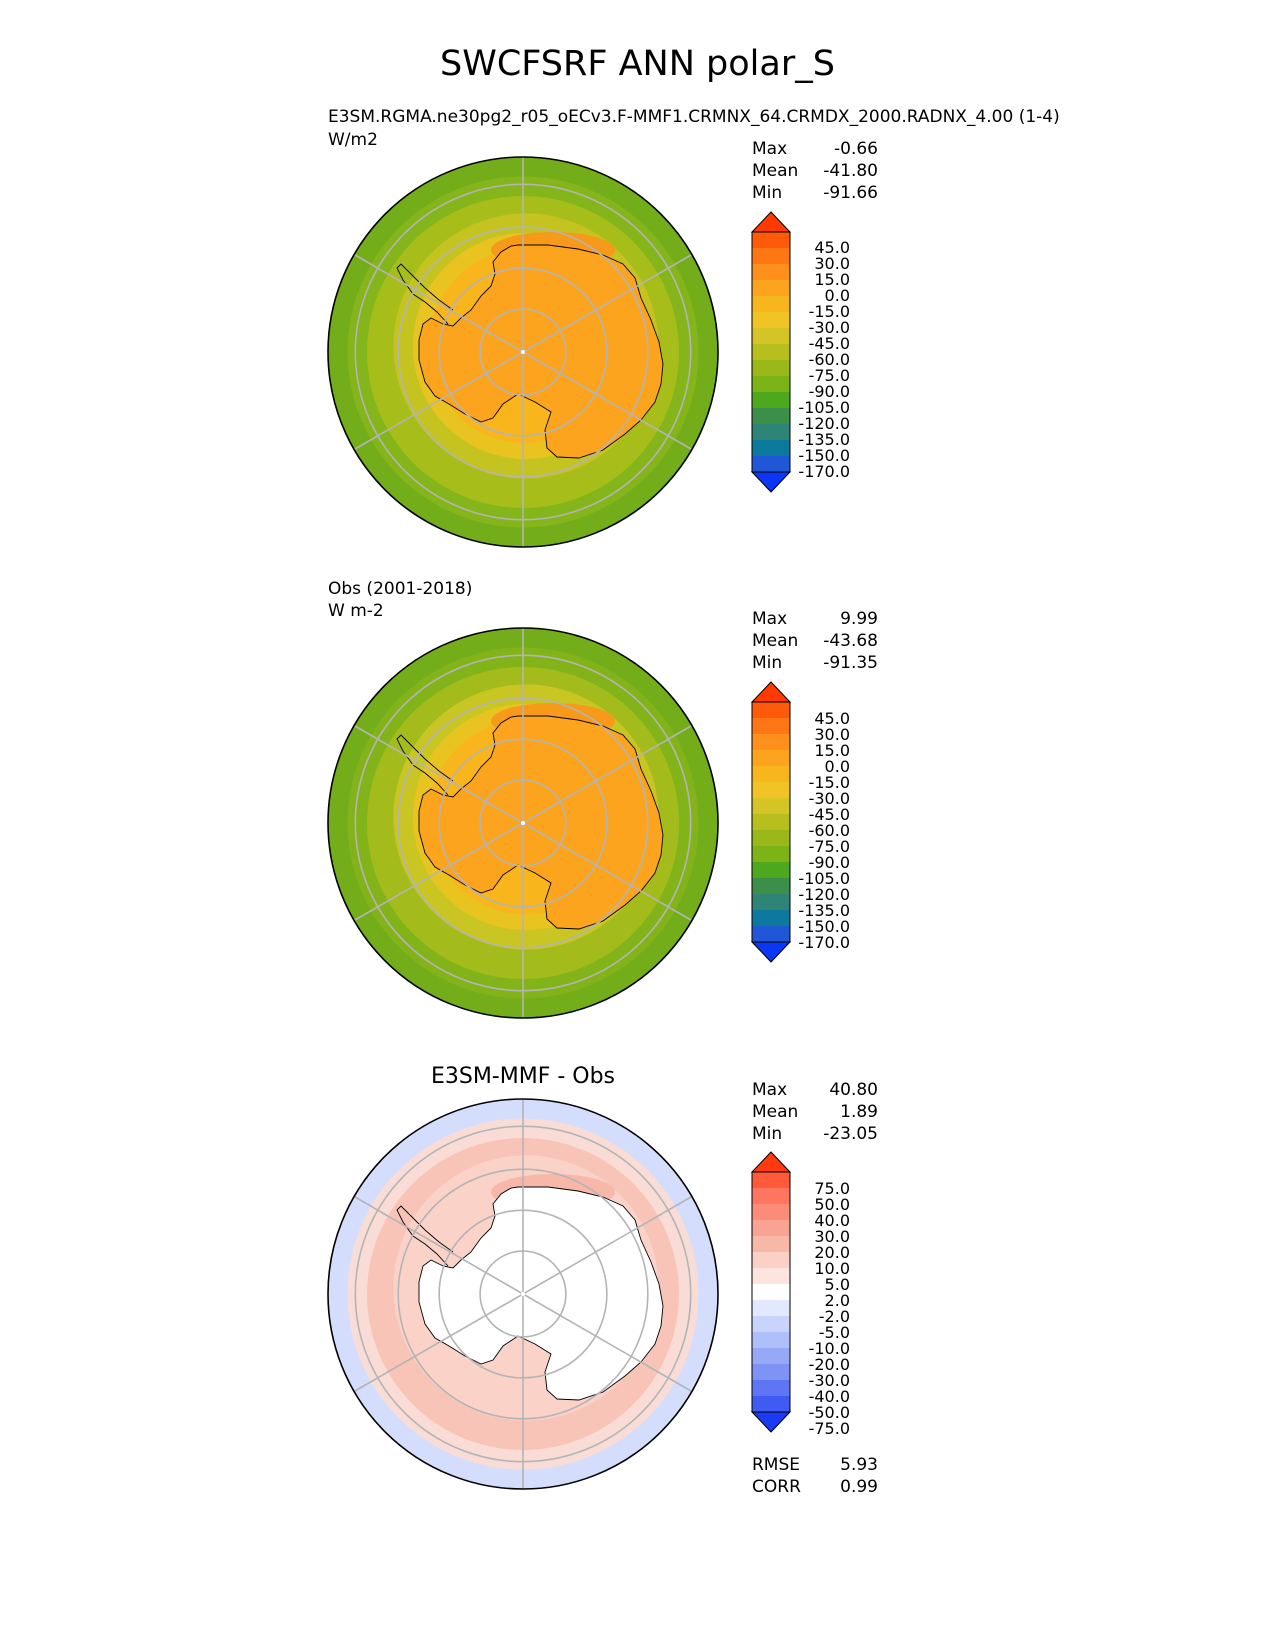  I want to click on colorbar-tick-label: -150.0, so click(824, 455).